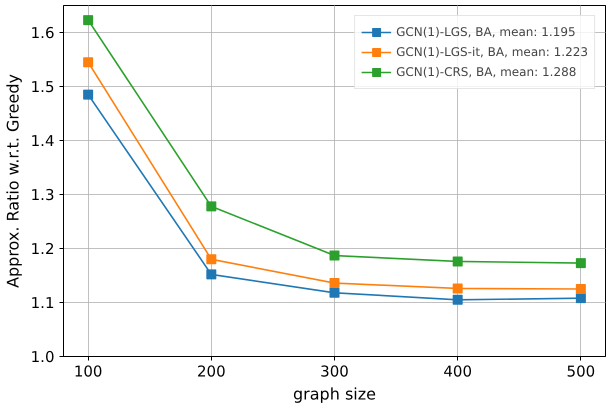 The width and height of the screenshot is (607, 406). I want to click on x-tick-label: 400, so click(457, 371).